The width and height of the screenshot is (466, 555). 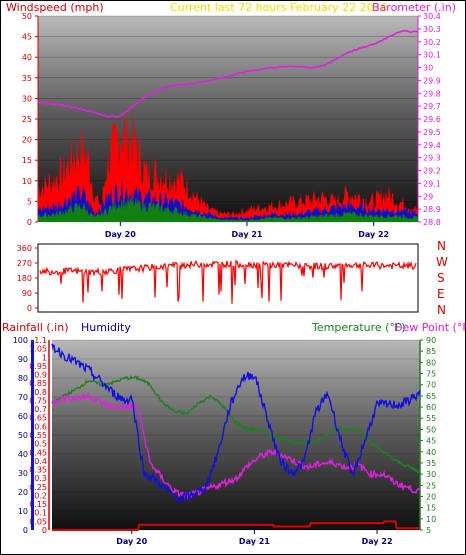 I want to click on tick-left-label: 50, so click(x=27, y=16).